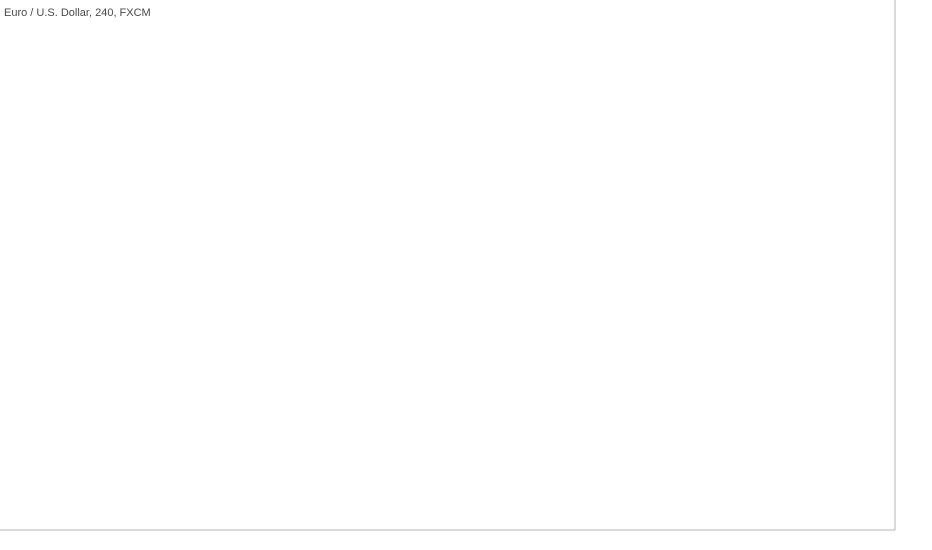 This screenshot has width=932, height=550. I want to click on chart-title: Euro / U.S. Dollar, 240, FXCM, so click(77, 13).